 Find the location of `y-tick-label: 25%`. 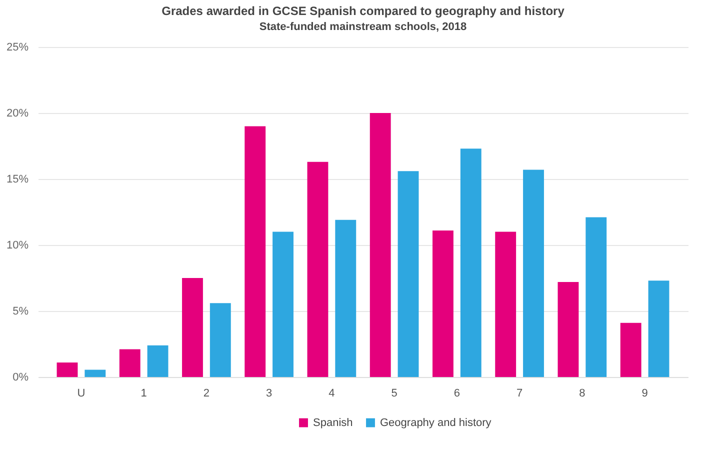

y-tick-label: 25% is located at coordinates (17, 48).